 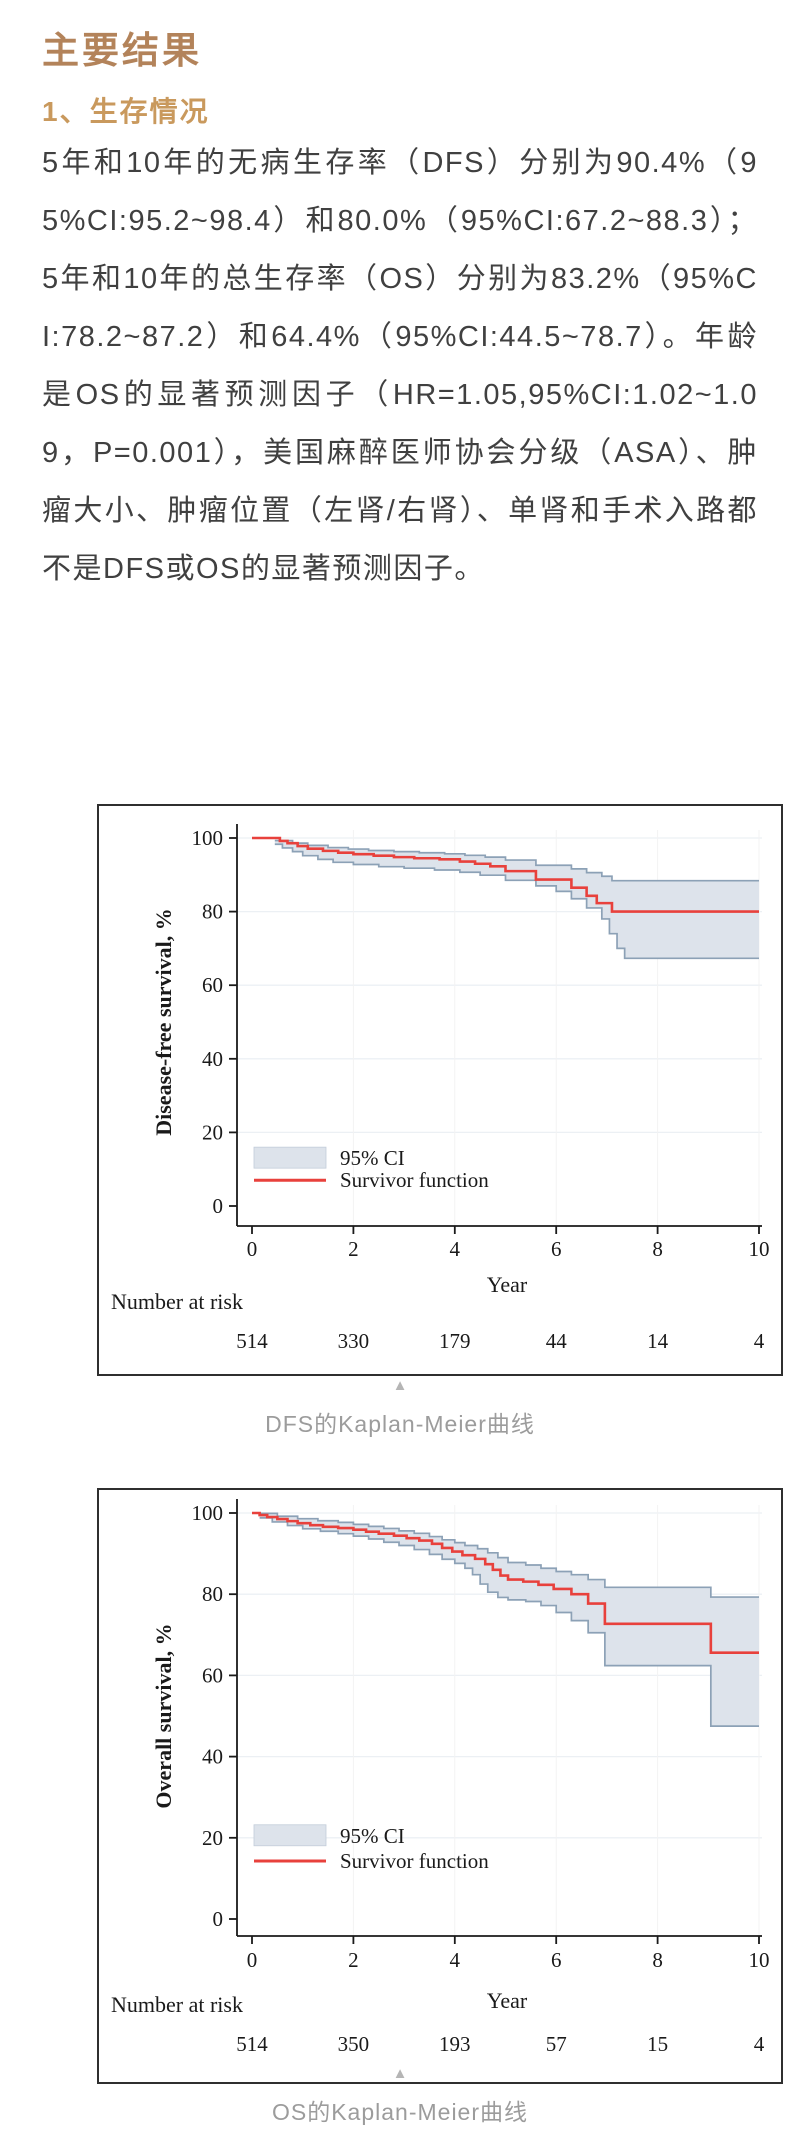 I want to click on page-title: 主要结果, so click(x=122, y=51).